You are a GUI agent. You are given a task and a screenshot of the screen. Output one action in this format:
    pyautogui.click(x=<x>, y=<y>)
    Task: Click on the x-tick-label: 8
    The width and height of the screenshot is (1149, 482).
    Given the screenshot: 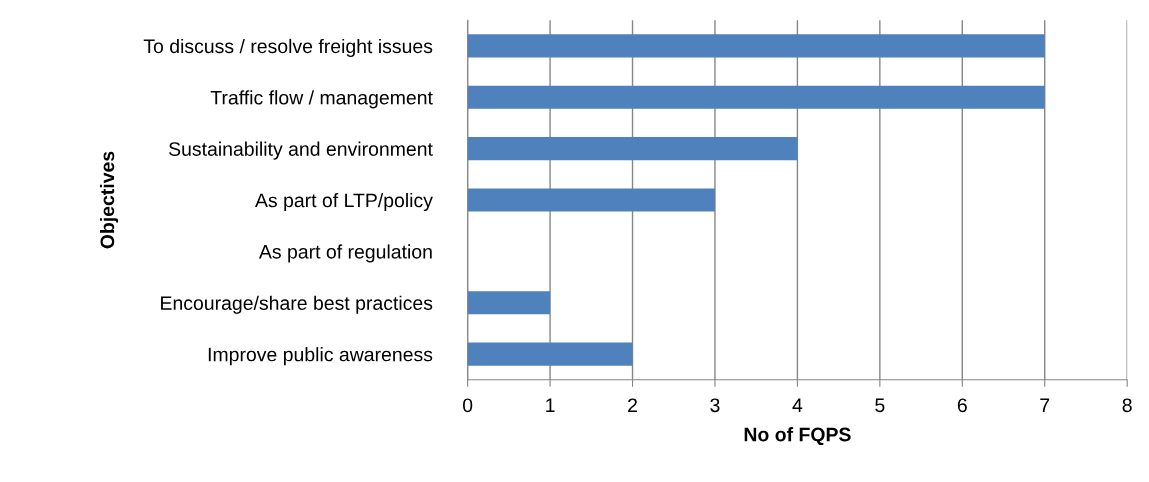 What is the action you would take?
    pyautogui.click(x=1127, y=405)
    